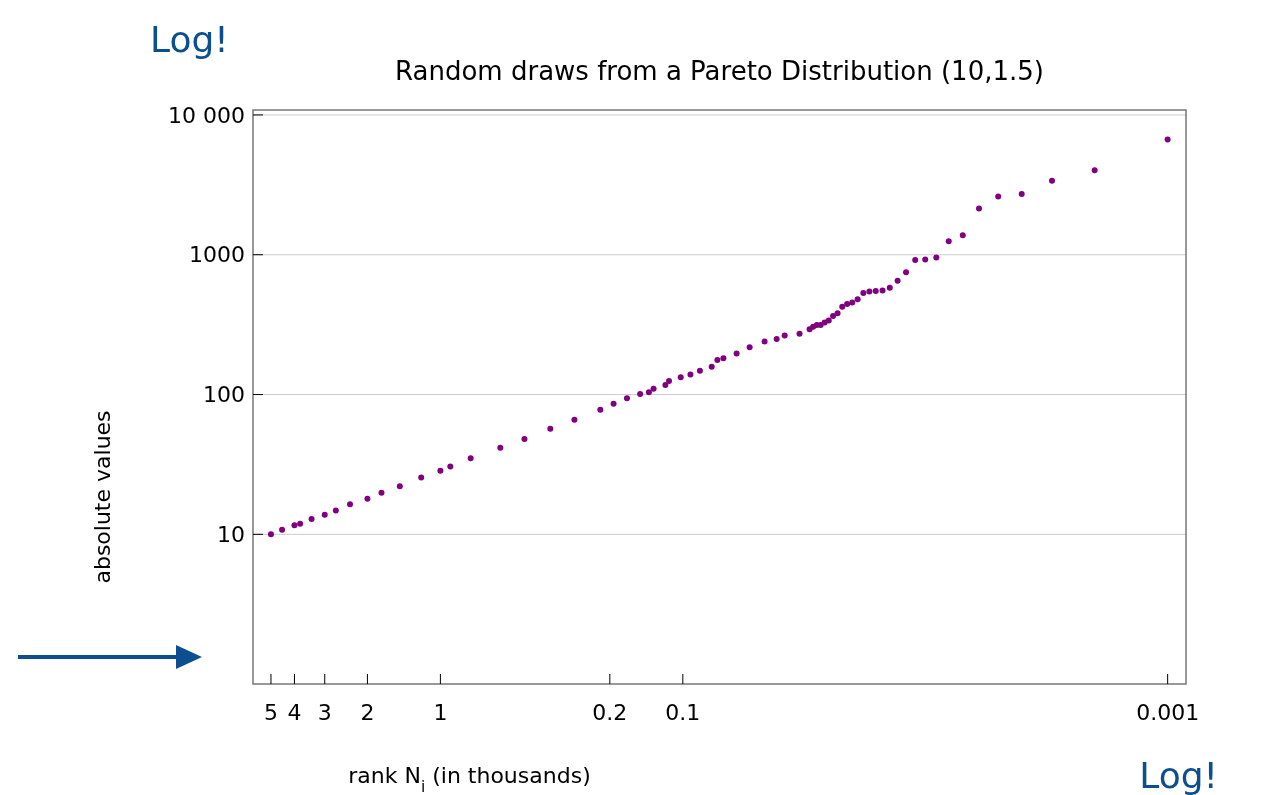  What do you see at coordinates (367, 712) in the screenshot?
I see `x-tick-label: 2` at bounding box center [367, 712].